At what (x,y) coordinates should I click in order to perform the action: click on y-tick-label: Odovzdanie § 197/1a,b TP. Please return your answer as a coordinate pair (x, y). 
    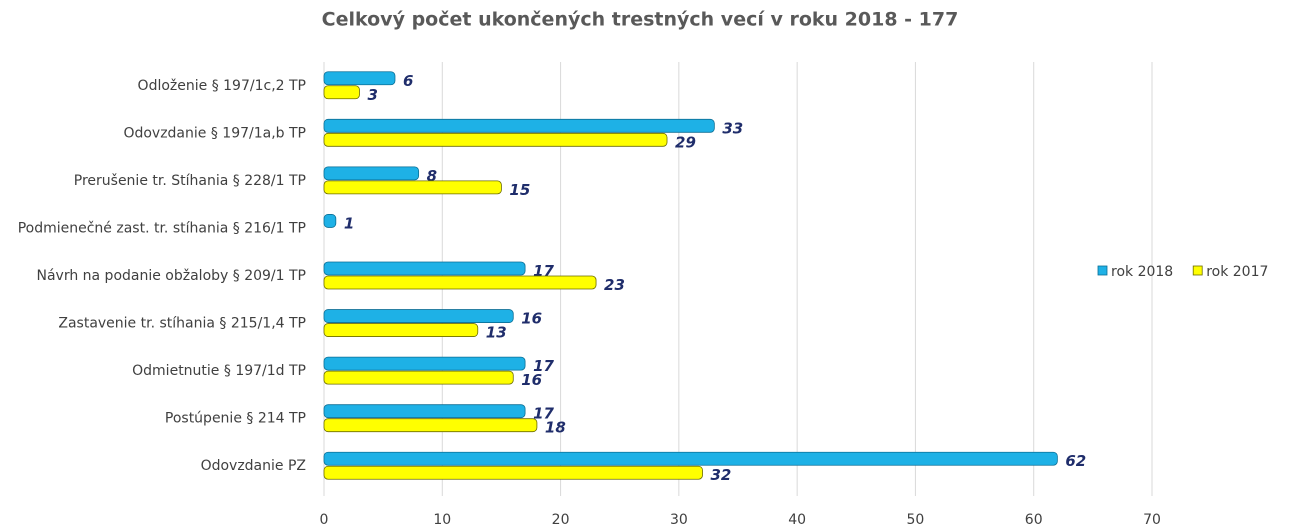
    Looking at the image, I should click on (214, 133).